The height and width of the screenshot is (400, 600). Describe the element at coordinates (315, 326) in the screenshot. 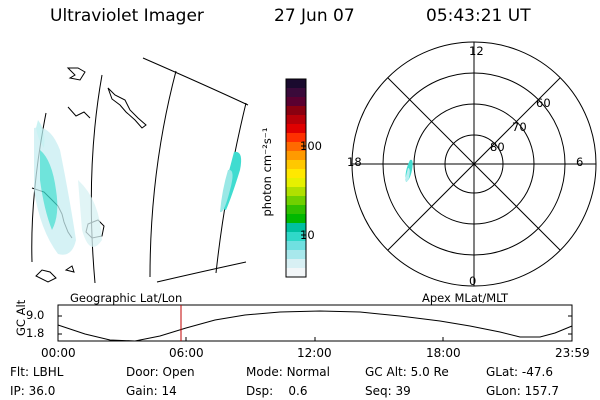

I see `altitude-curve` at that location.